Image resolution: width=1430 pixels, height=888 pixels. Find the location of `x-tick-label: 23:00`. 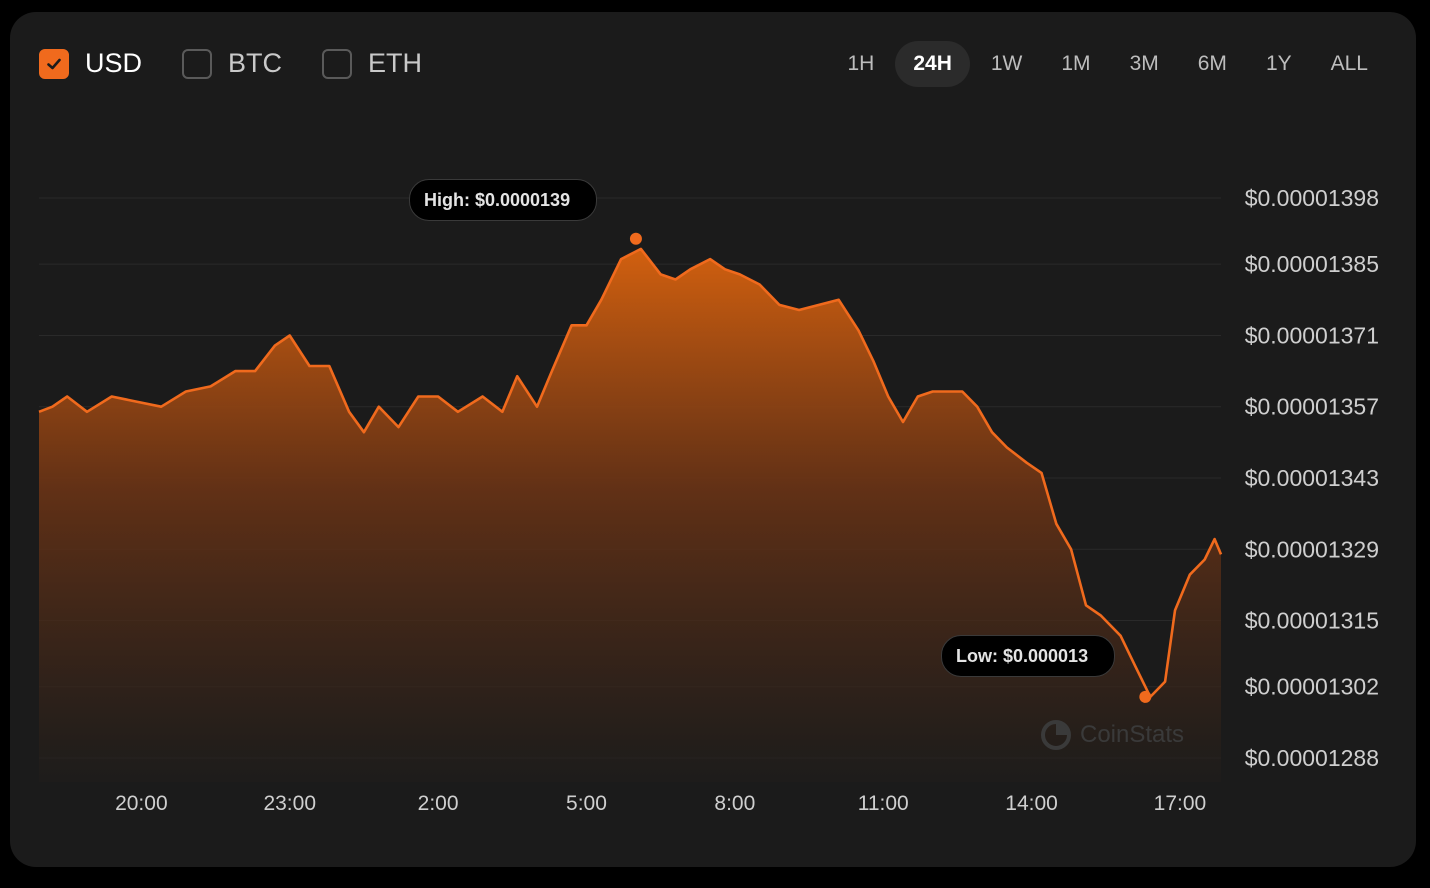

x-tick-label: 23:00 is located at coordinates (289, 803).